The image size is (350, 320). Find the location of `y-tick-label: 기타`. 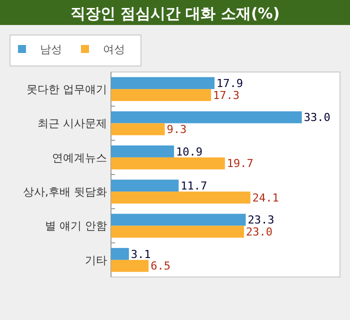

y-tick-label: 기타 is located at coordinates (96, 260).